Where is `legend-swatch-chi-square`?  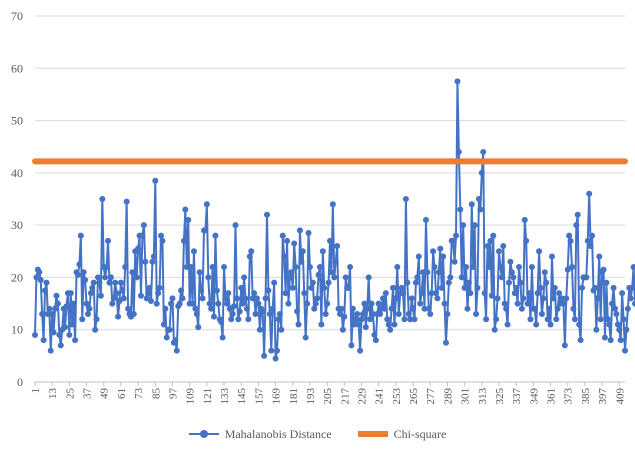 legend-swatch-chi-square is located at coordinates (372, 434).